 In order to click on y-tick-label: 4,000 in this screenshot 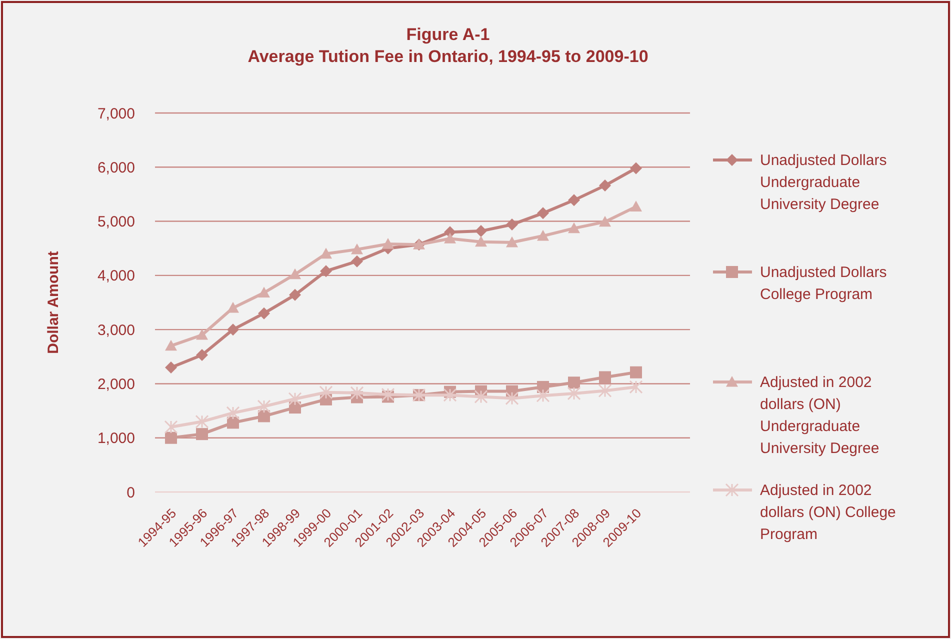, I will do `click(116, 276)`.